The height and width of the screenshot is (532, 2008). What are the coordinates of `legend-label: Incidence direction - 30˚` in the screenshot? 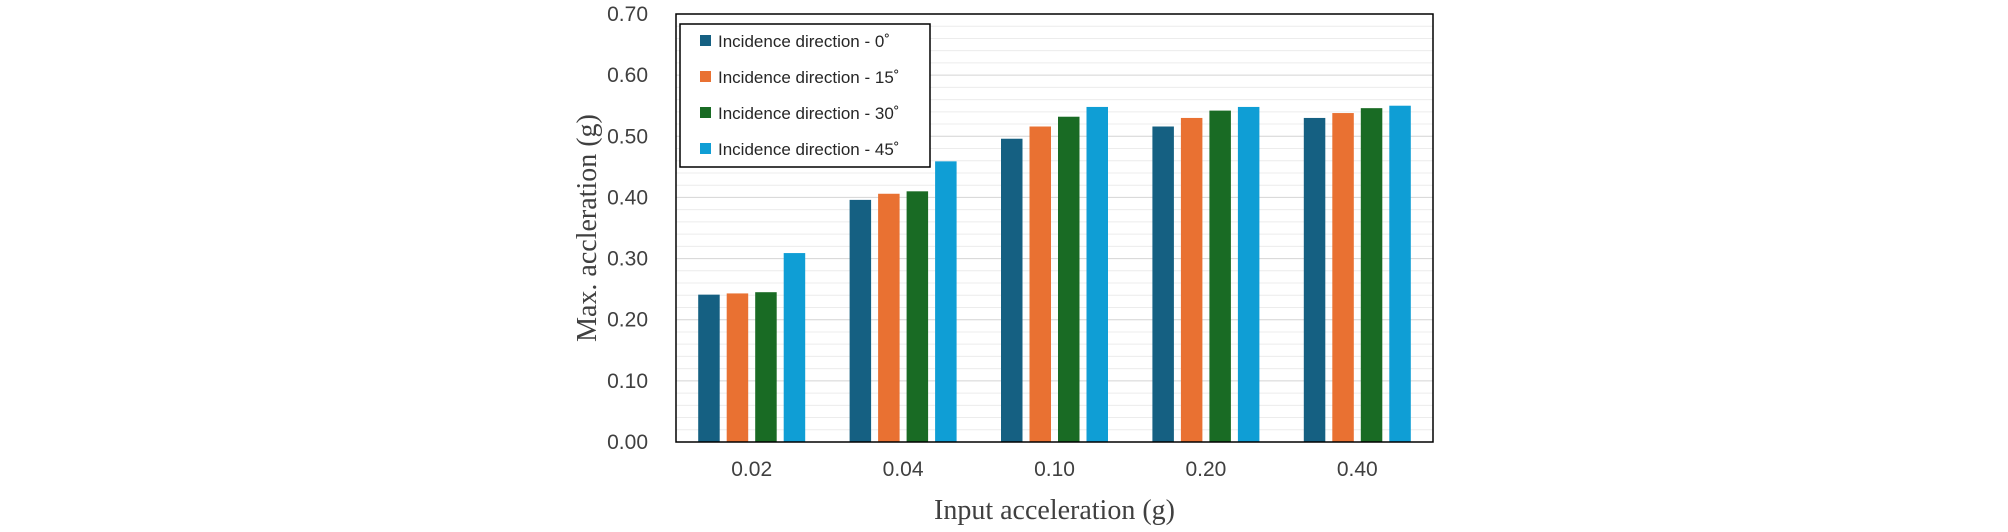 It's located at (808, 113).